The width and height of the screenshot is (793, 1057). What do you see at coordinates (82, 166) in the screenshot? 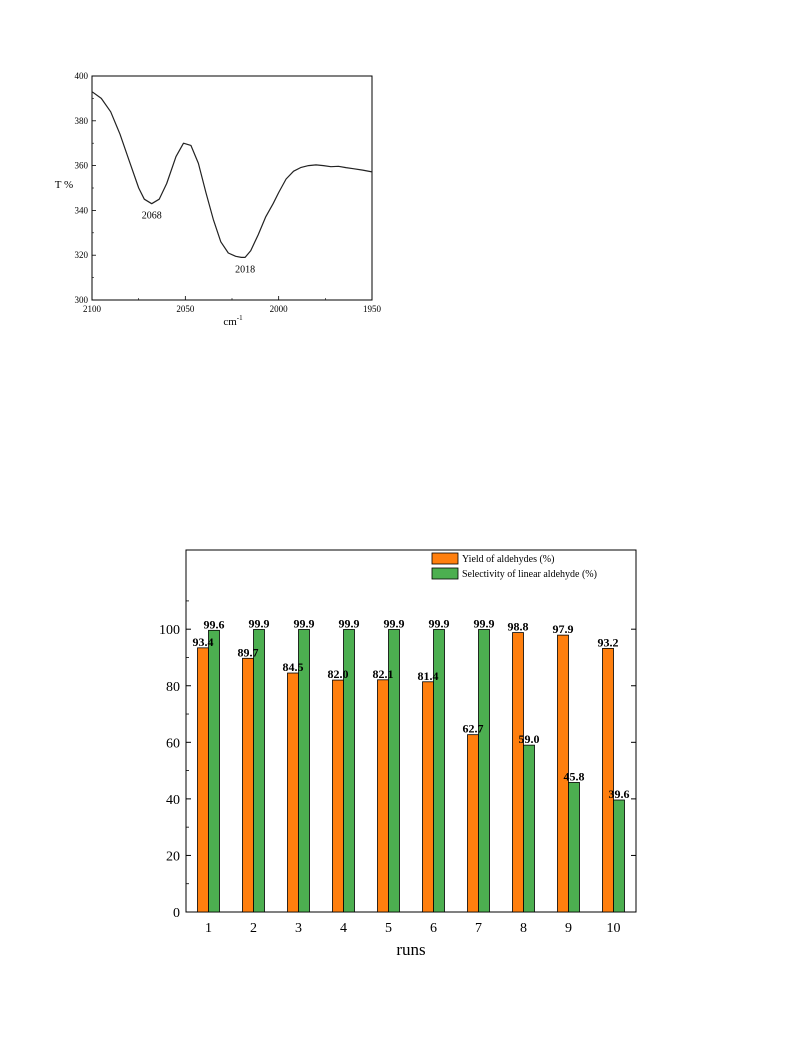
I see `ir-y-tick-label: 360` at bounding box center [82, 166].